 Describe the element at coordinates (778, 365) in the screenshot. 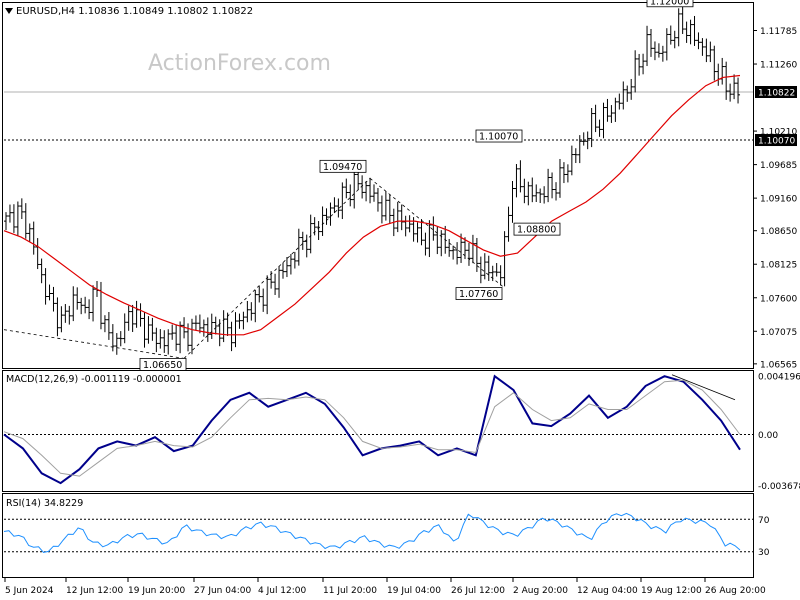

I see `price-y-tick-label: 1.06565` at that location.